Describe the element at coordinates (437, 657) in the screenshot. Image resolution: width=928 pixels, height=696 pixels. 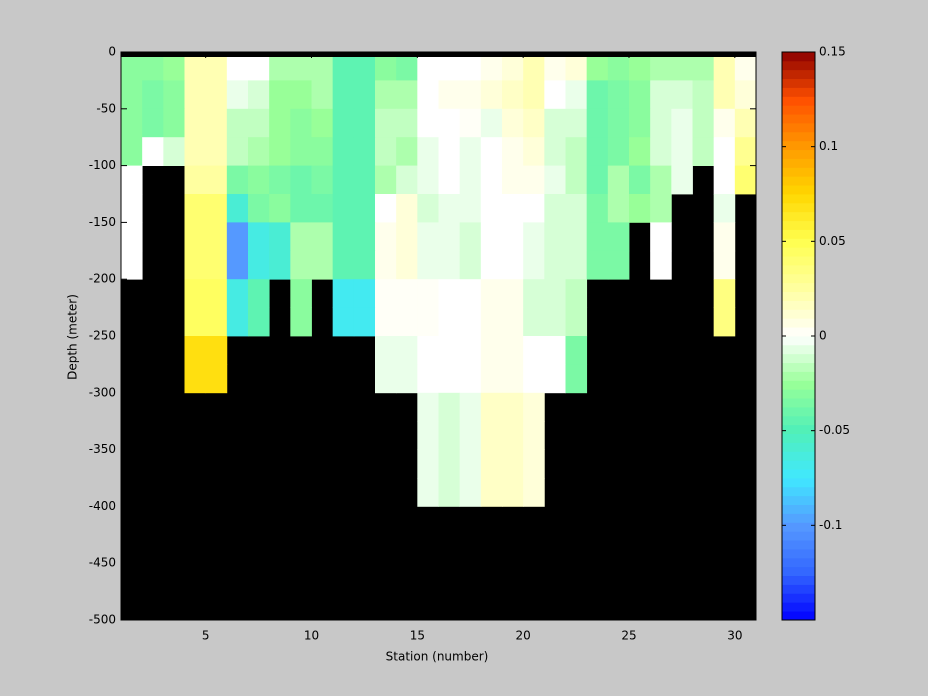
I see `x-axis-label: Station (number)` at that location.